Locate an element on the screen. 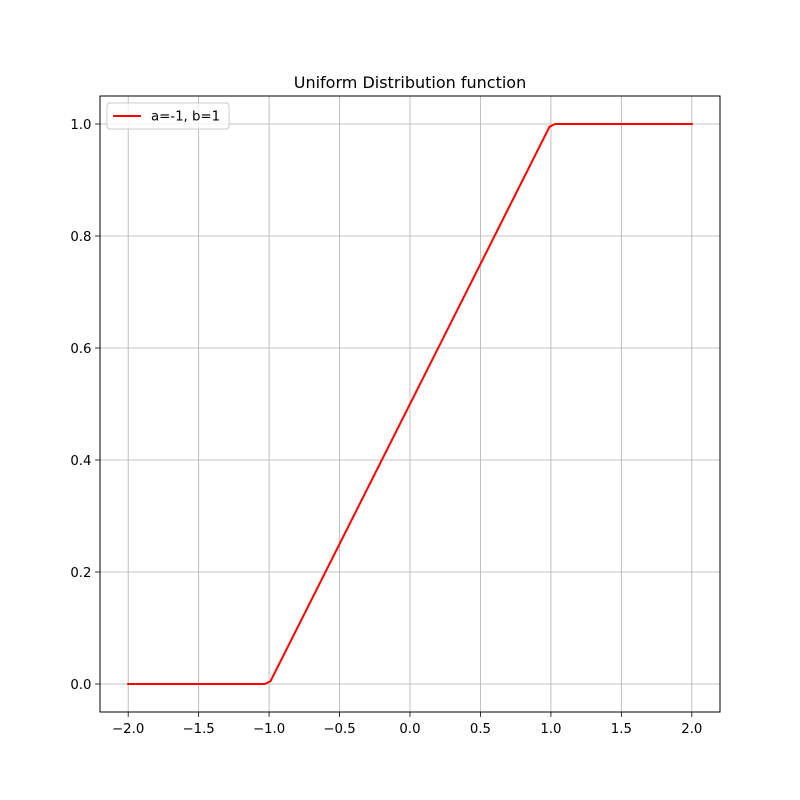 This screenshot has width=800, height=800. x-tick-label: 0.5 is located at coordinates (480, 729).